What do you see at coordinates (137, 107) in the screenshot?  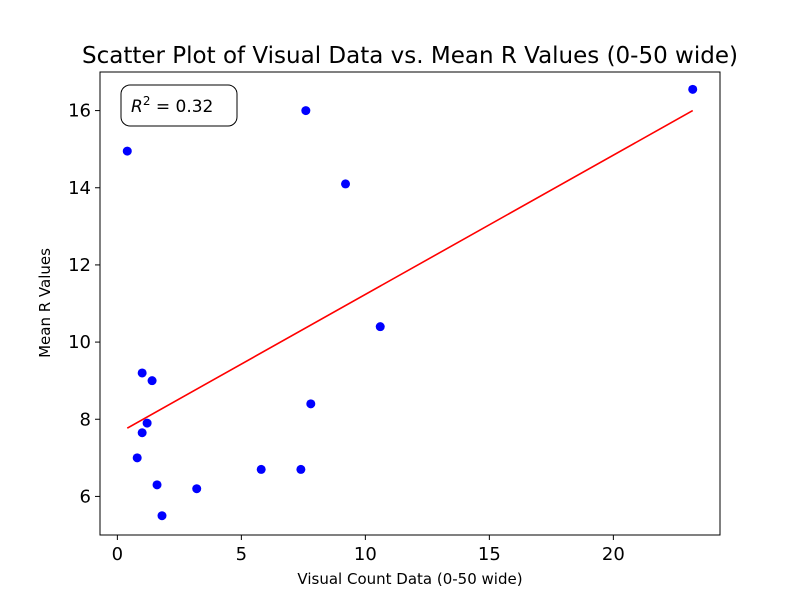 I see `annotation-label-base: R` at bounding box center [137, 107].